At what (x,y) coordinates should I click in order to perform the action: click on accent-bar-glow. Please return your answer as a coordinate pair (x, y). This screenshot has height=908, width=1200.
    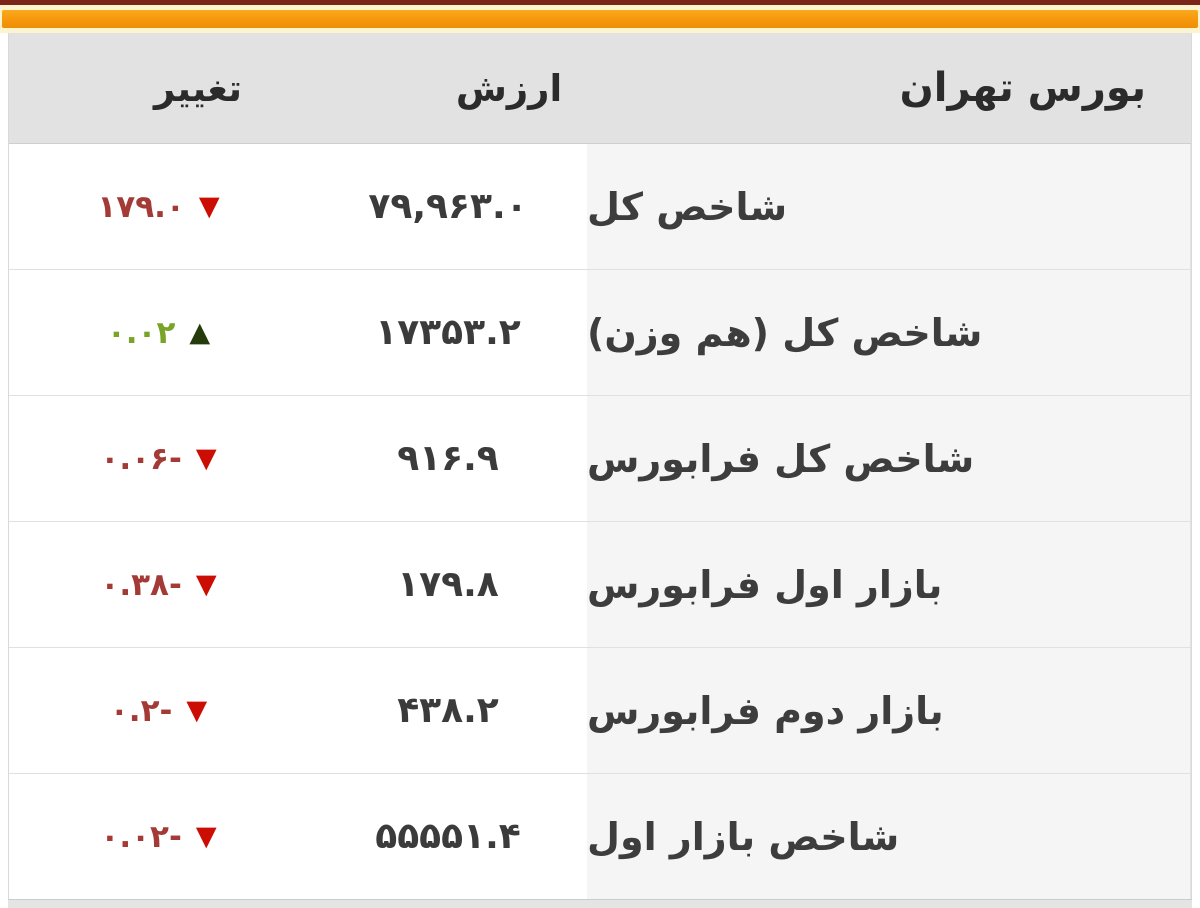
    Looking at the image, I should click on (600, 19).